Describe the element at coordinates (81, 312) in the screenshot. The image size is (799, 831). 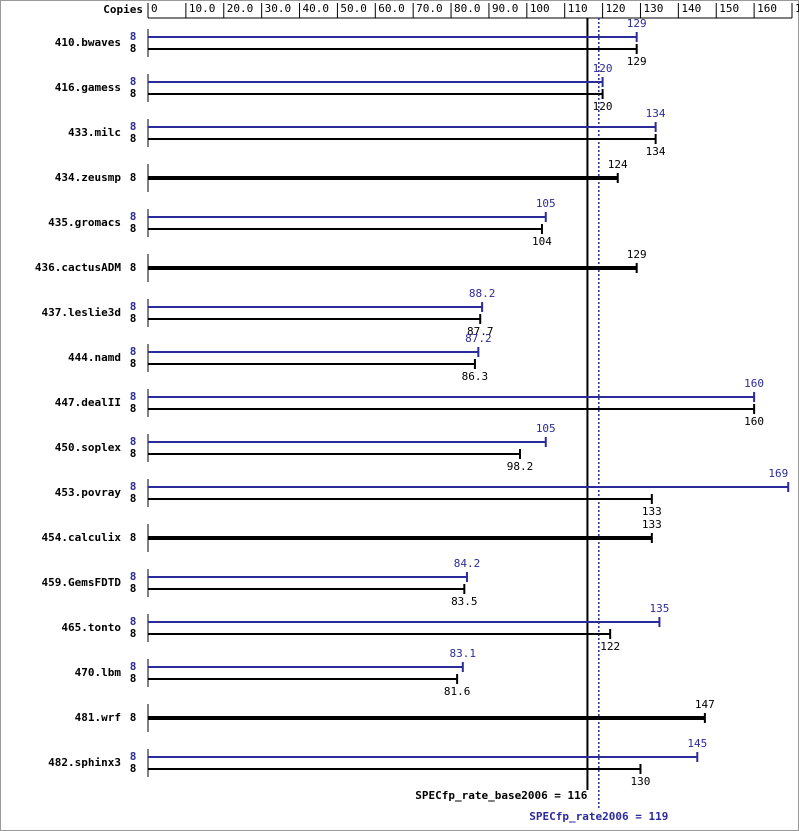
I see `benchmark-label: 437.leslie3d` at that location.